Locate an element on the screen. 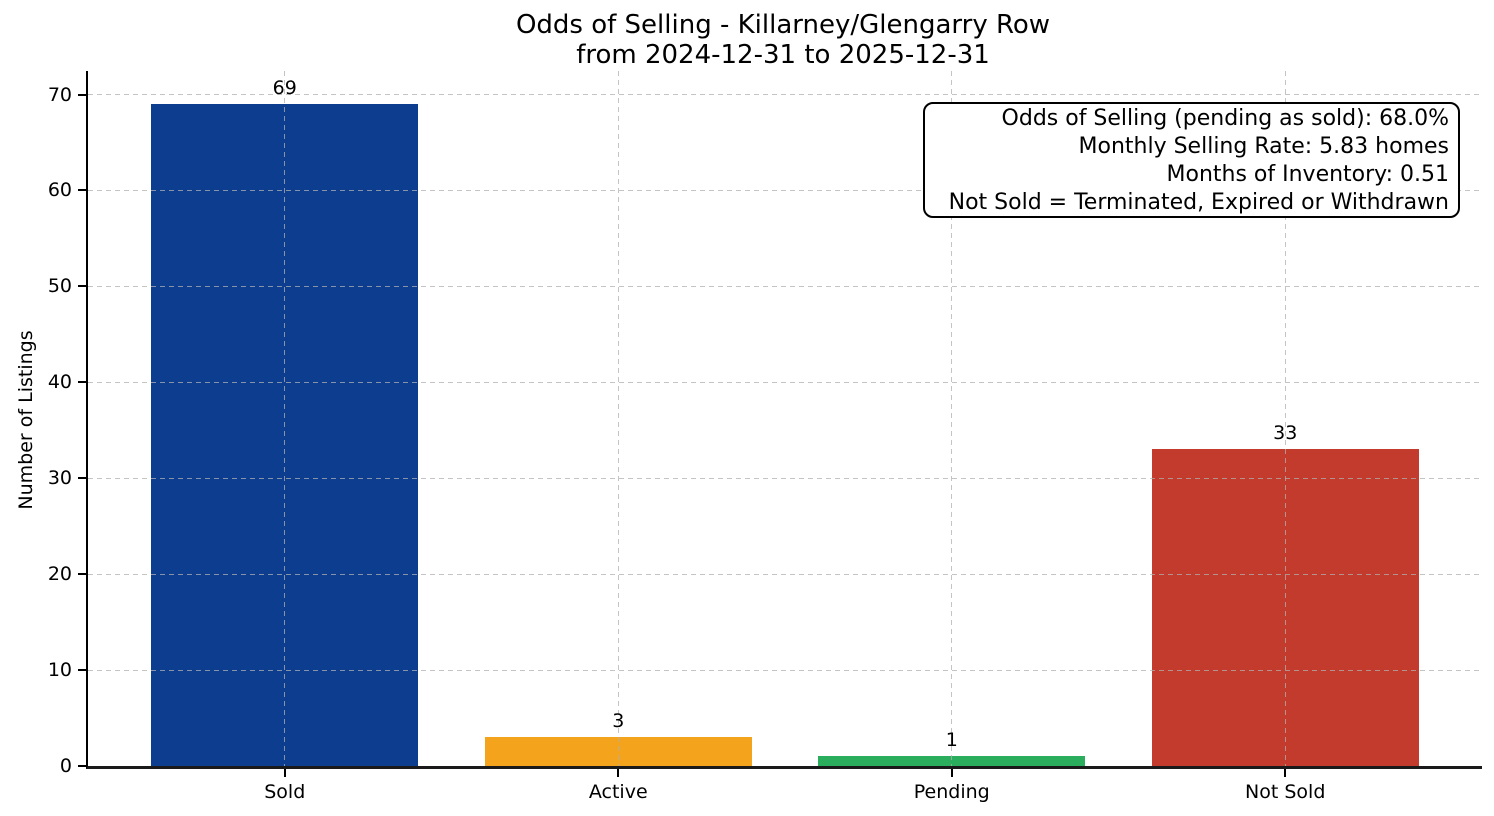 This screenshot has width=1494, height=816. y-tick-label-50: 50 is located at coordinates (59, 286).